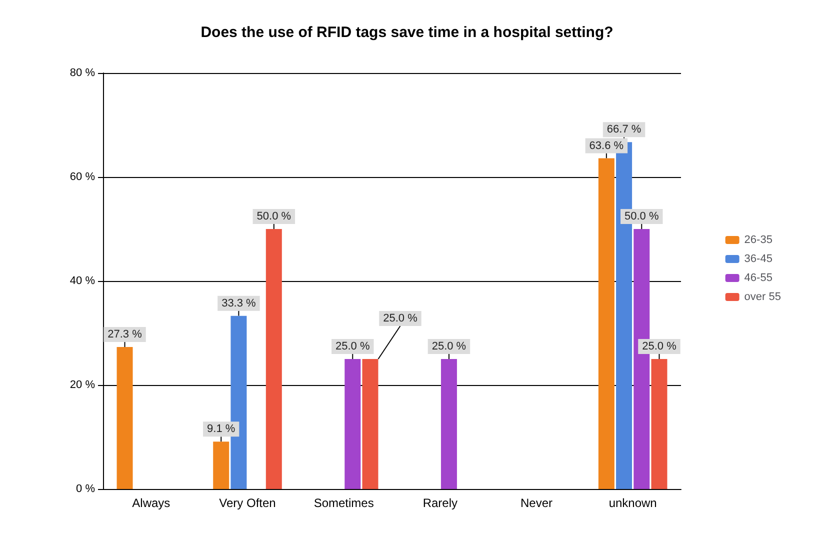 Image resolution: width=814 pixels, height=537 pixels. What do you see at coordinates (763, 297) in the screenshot?
I see `legend-label: over 55` at bounding box center [763, 297].